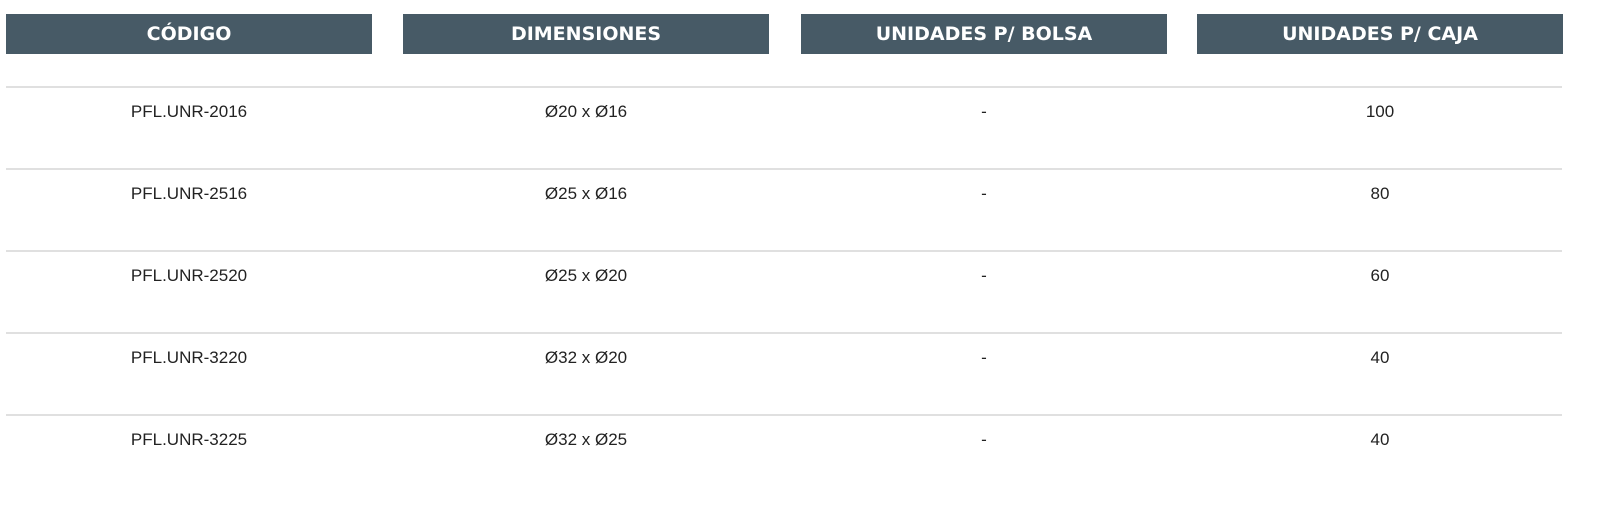 This screenshot has height=510, width=1598. Describe the element at coordinates (586, 275) in the screenshot. I see `table-cell: Ø25 x Ø20` at that location.